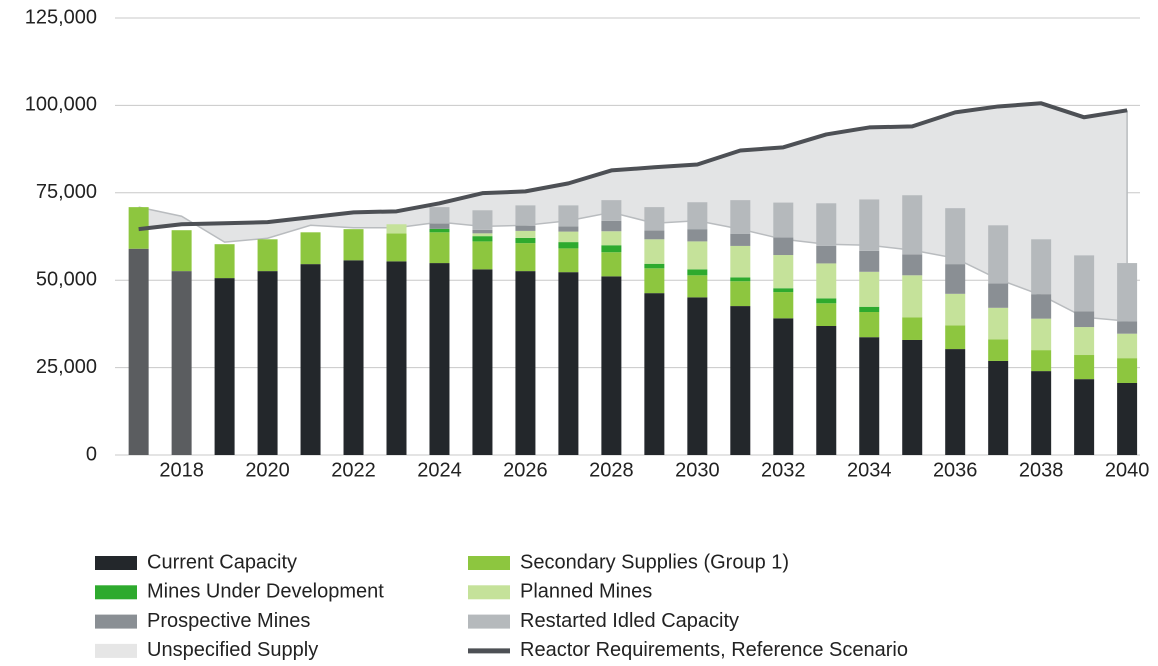 This screenshot has width=1158, height=666. What do you see at coordinates (611, 470) in the screenshot?
I see `x-tick-label: 2028` at bounding box center [611, 470].